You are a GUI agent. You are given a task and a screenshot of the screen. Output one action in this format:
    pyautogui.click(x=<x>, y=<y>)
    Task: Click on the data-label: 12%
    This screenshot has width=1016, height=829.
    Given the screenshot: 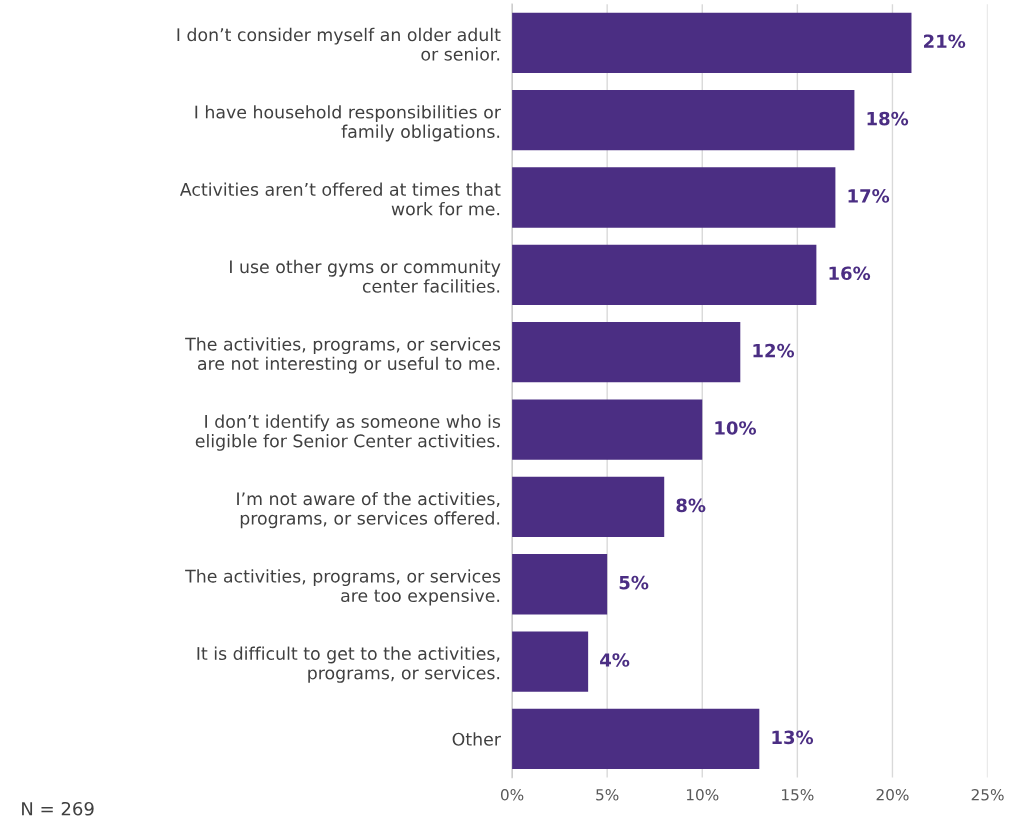 What is the action you would take?
    pyautogui.click(x=774, y=350)
    